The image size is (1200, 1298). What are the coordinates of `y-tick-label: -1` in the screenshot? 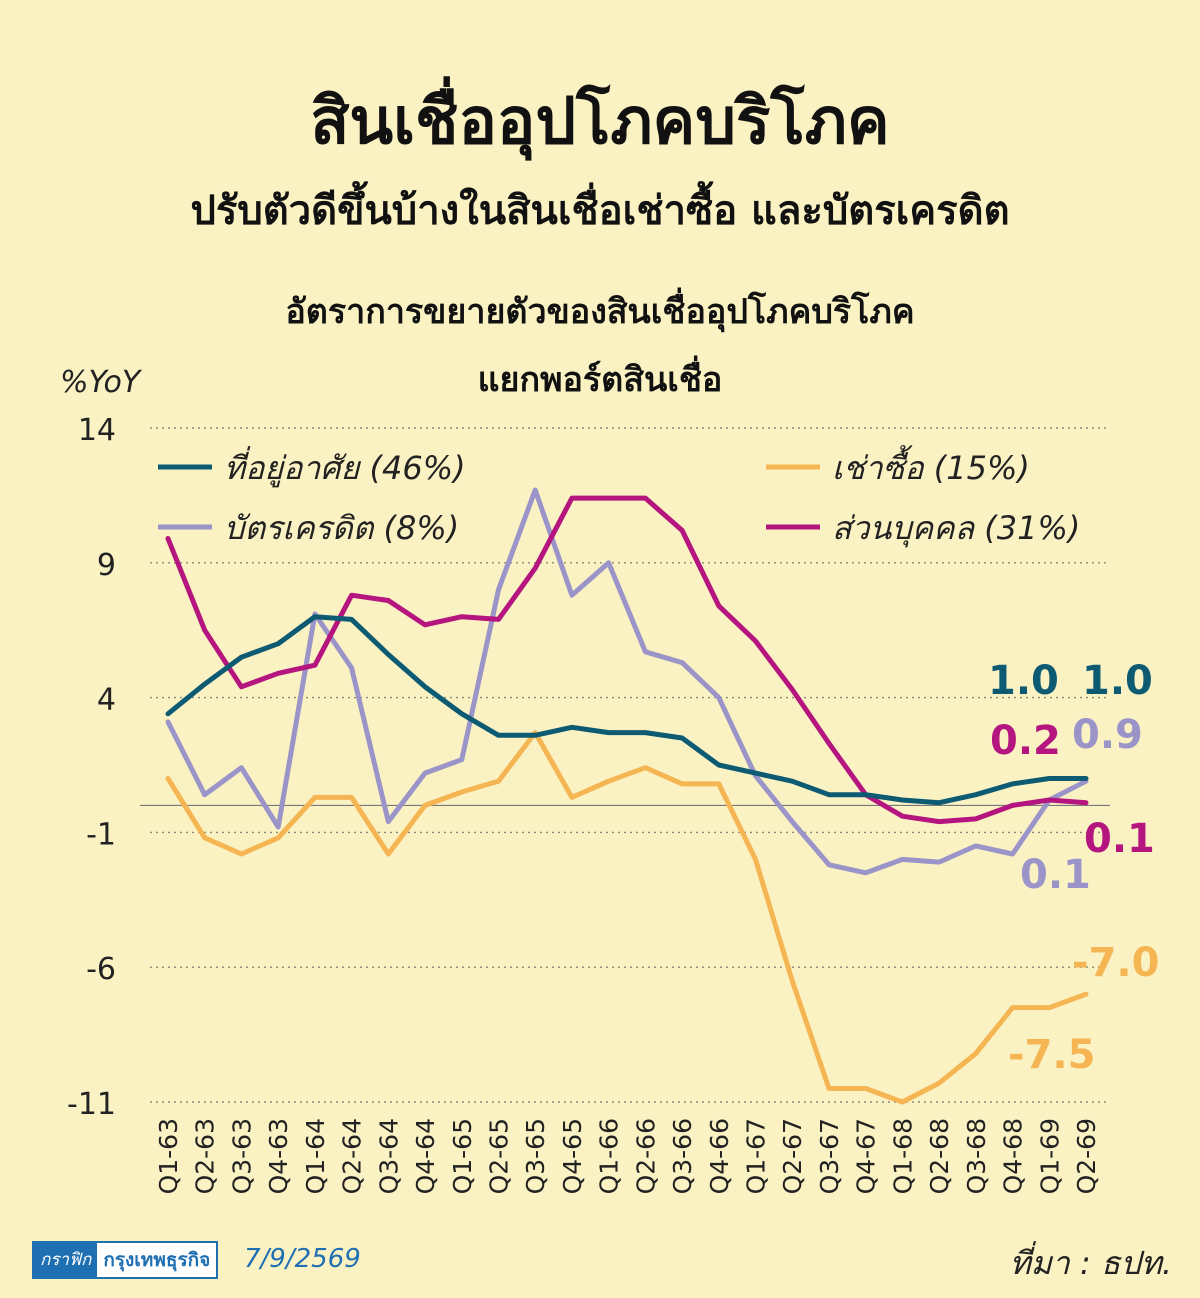 It's located at (101, 834).